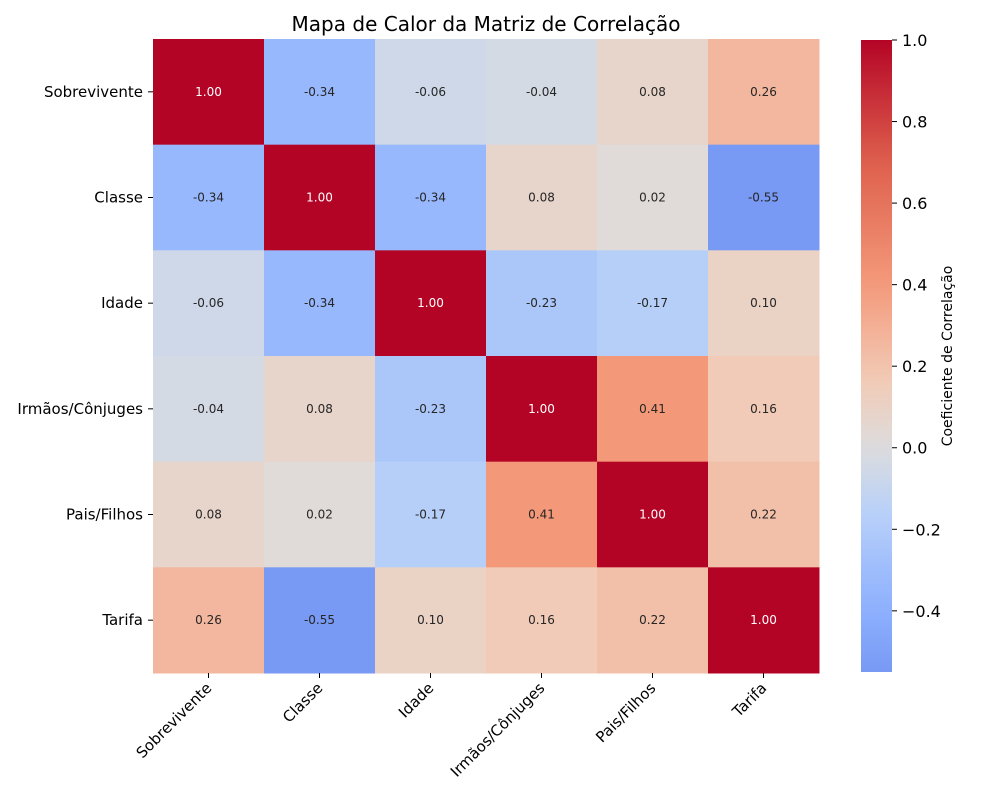 Image resolution: width=1000 pixels, height=800 pixels. Describe the element at coordinates (498, 730) in the screenshot. I see `column-label: Irmãos/Cônjuges` at that location.